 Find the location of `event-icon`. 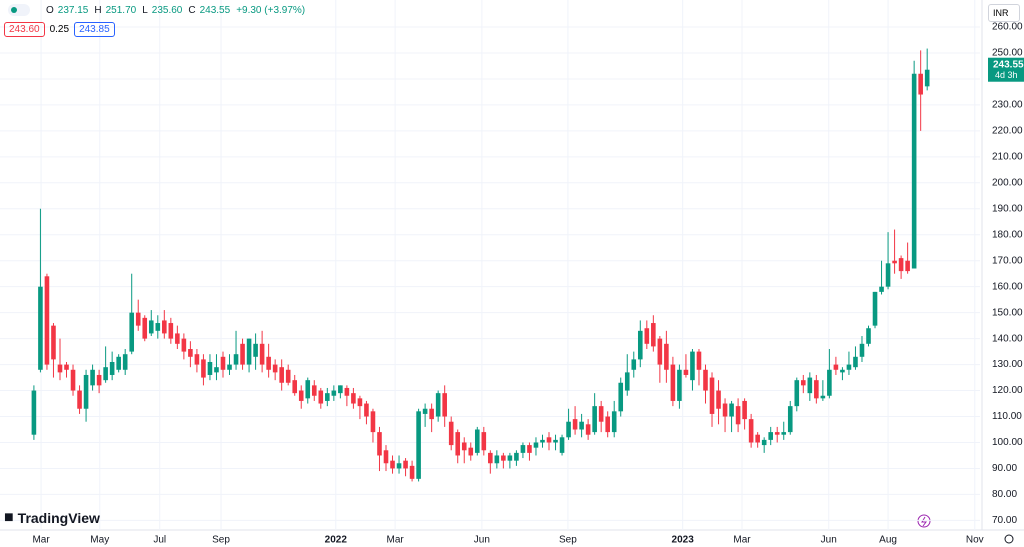

event-icon is located at coordinates (924, 521).